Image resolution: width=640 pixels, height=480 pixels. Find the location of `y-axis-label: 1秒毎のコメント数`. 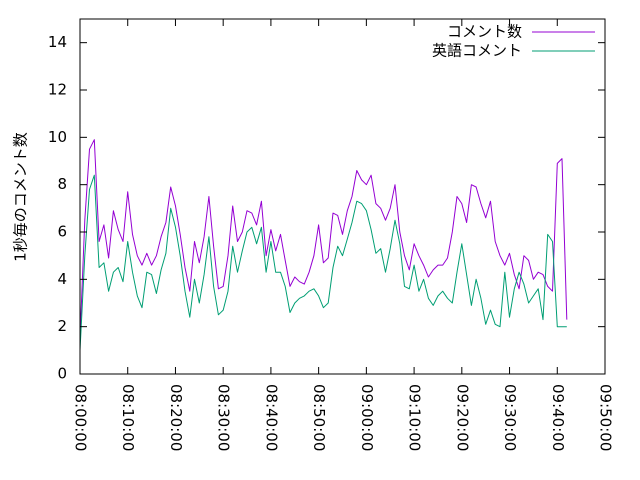

y-axis-label: 1秒毎のコメント数 is located at coordinates (21, 197).